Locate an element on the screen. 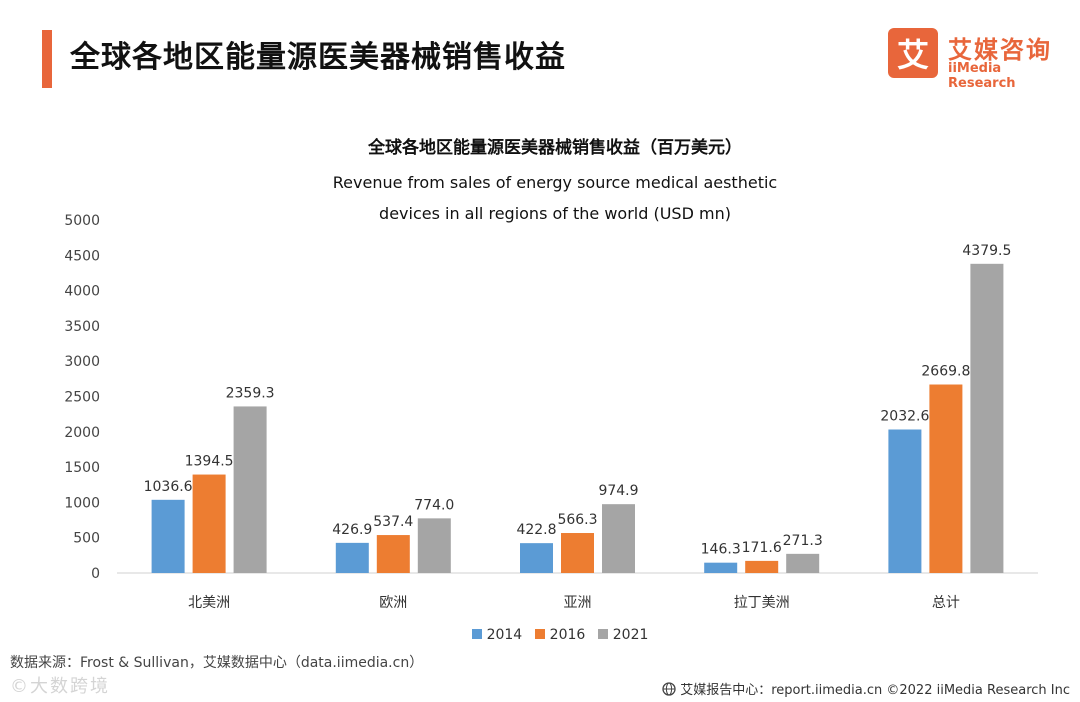 The image size is (1080, 702). x-tick-label: 北美洲 is located at coordinates (209, 603).